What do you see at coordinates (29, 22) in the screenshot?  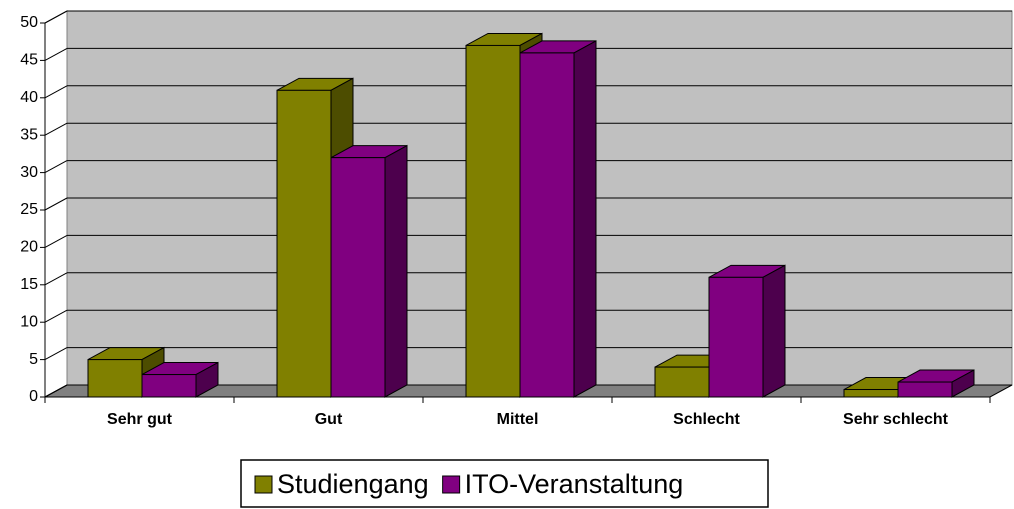 I see `y-tick-label: 50` at bounding box center [29, 22].